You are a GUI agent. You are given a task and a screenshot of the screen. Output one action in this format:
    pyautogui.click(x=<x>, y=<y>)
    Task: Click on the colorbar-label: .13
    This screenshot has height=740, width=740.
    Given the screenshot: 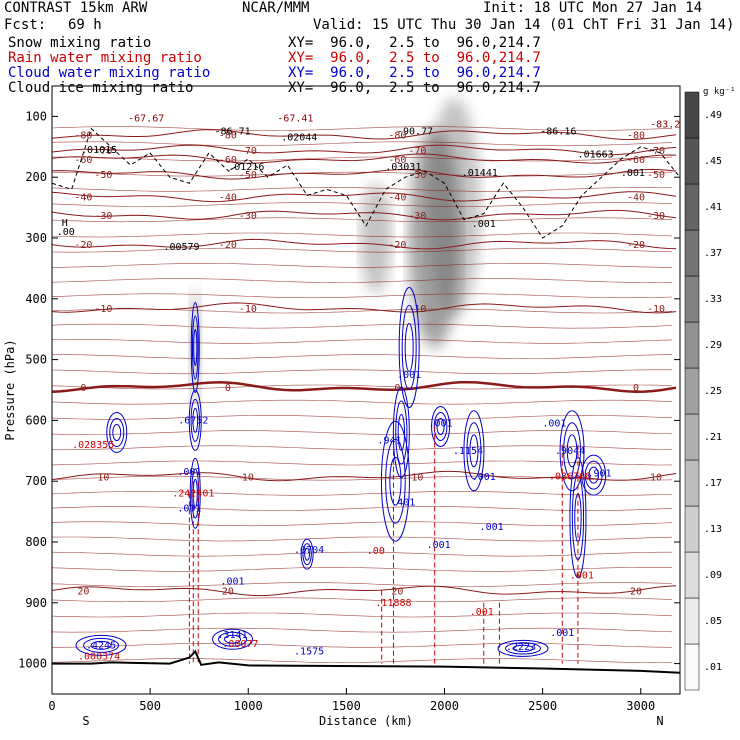 What is the action you would take?
    pyautogui.click(x=713, y=529)
    